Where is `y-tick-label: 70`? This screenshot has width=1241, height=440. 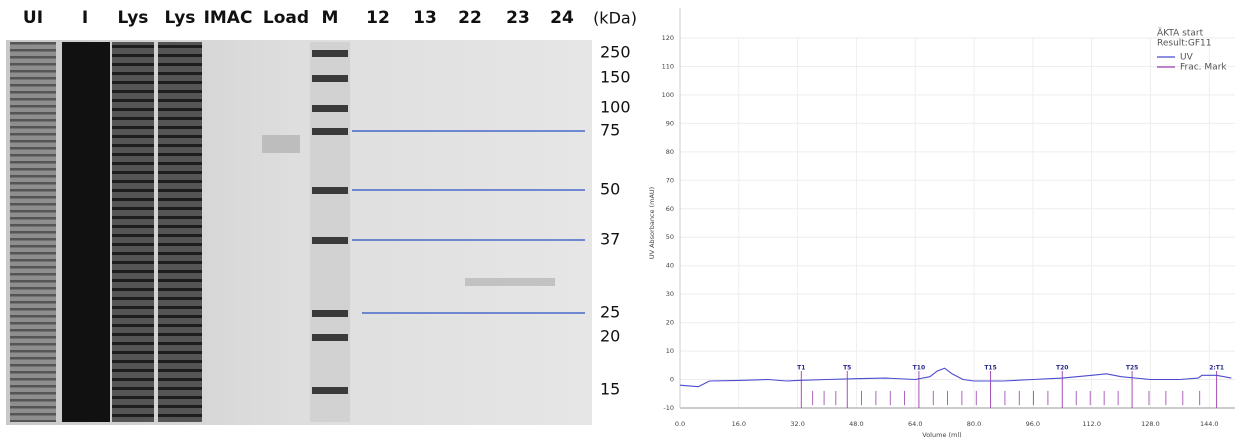 y-tick-label: 70 is located at coordinates (670, 180).